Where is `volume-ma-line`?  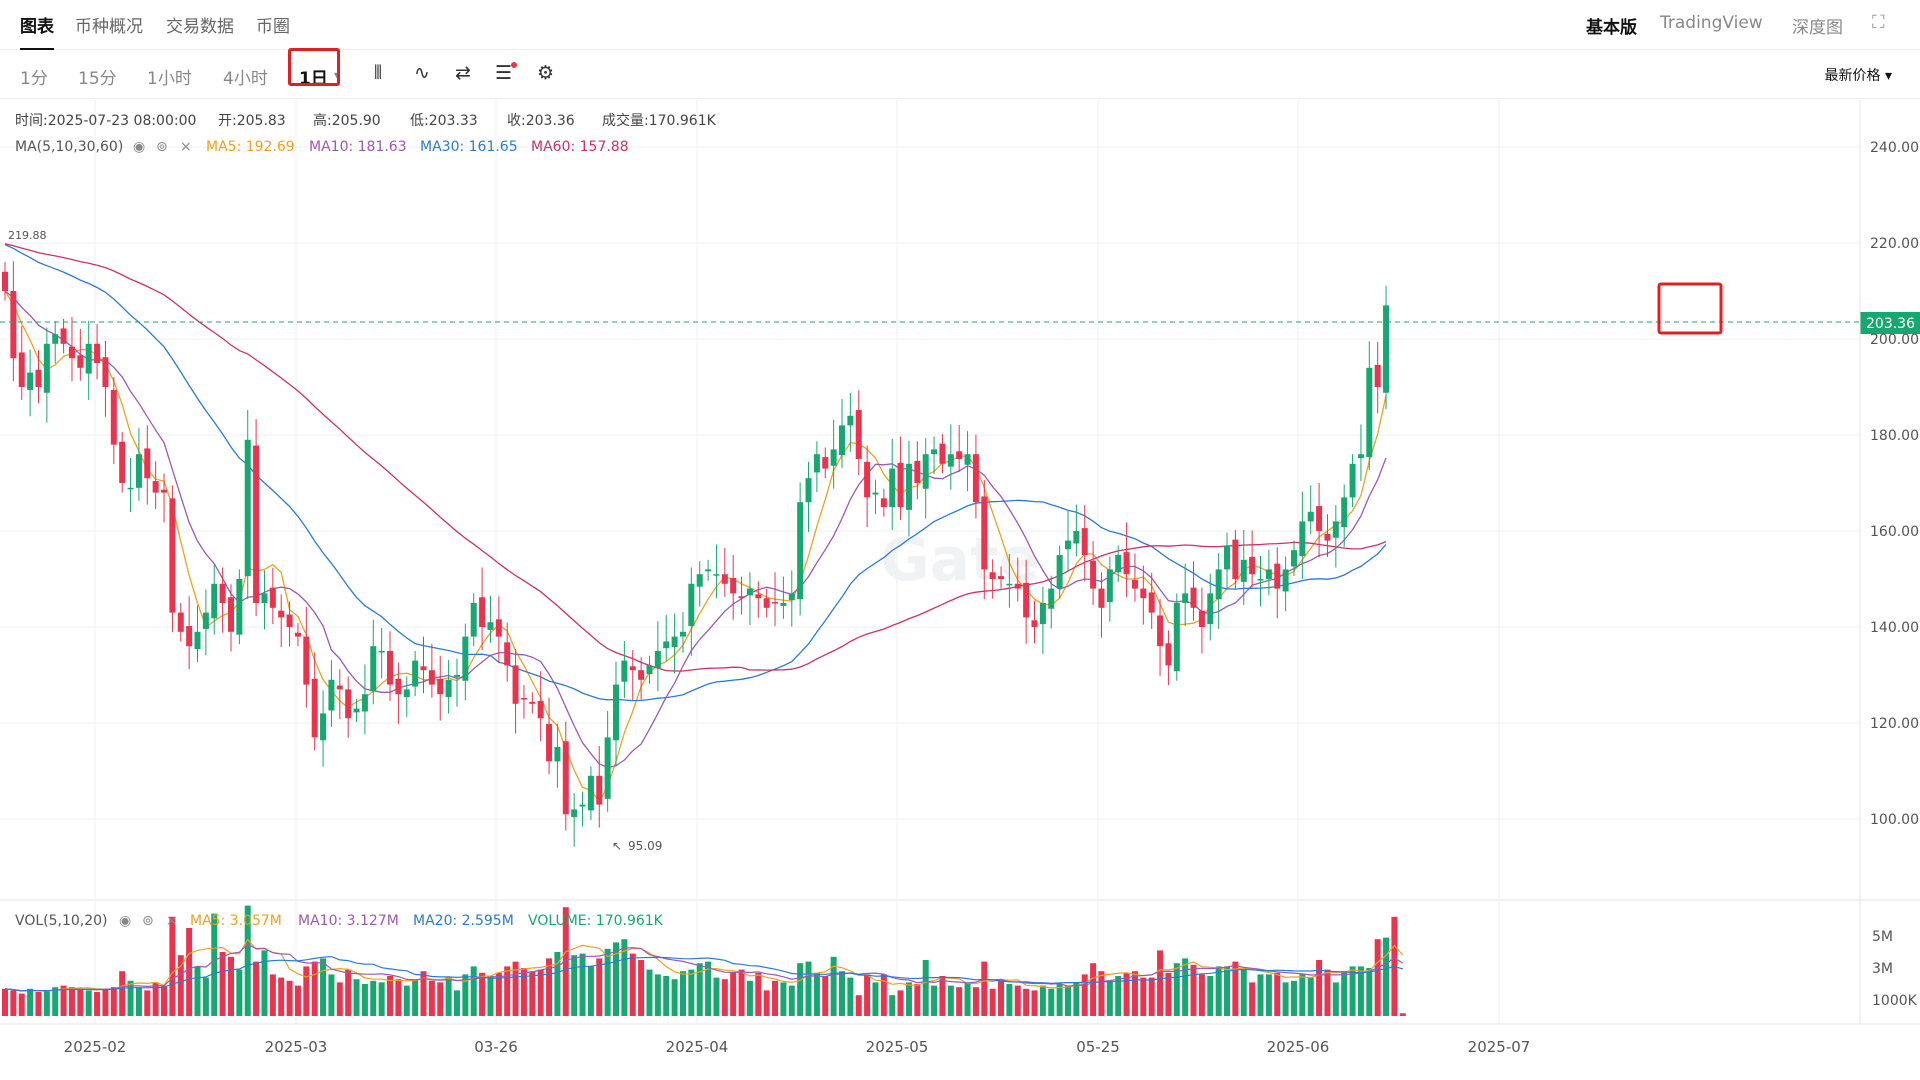 volume-ma-line is located at coordinates (704, 967).